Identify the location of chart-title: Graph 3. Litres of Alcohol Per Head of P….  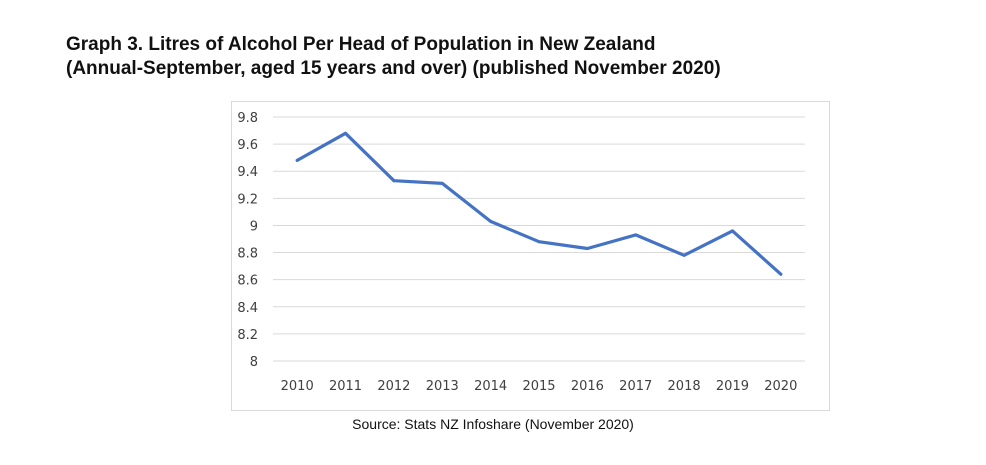
(516, 57).